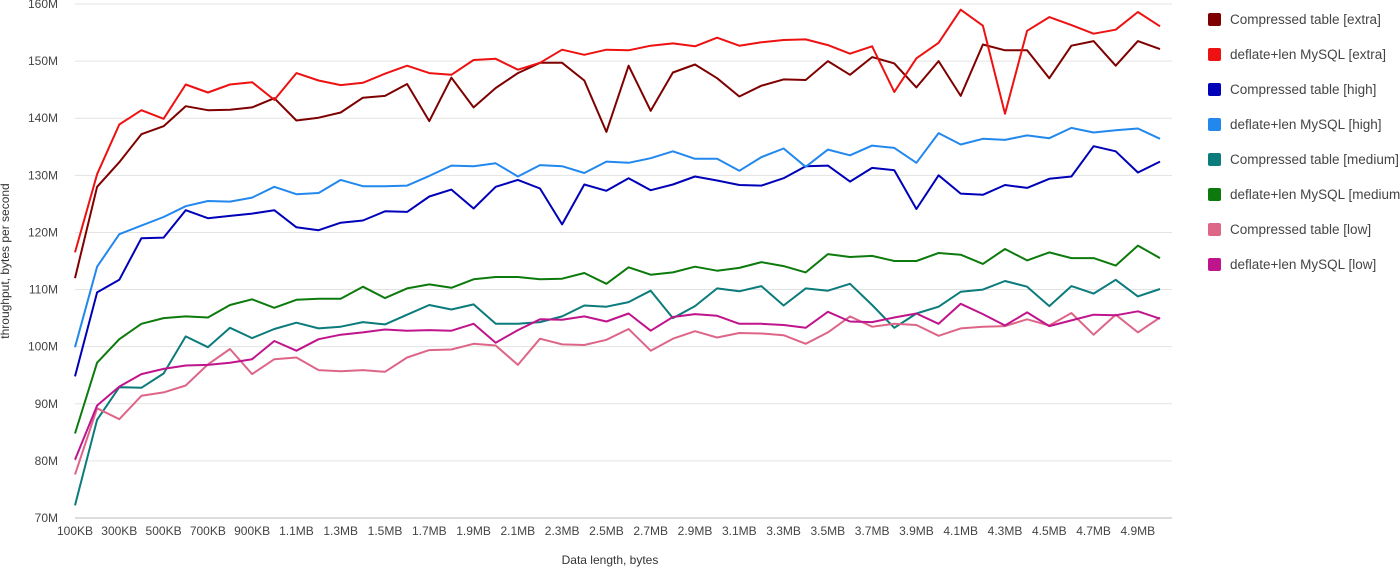  Describe the element at coordinates (429, 531) in the screenshot. I see `x-tick-label: 1.7MB` at that location.